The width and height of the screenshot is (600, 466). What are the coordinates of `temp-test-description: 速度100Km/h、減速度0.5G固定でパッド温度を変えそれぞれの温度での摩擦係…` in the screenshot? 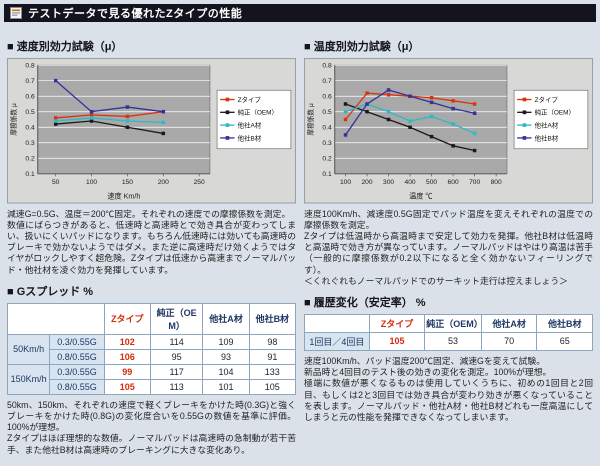 It's located at (448, 247).